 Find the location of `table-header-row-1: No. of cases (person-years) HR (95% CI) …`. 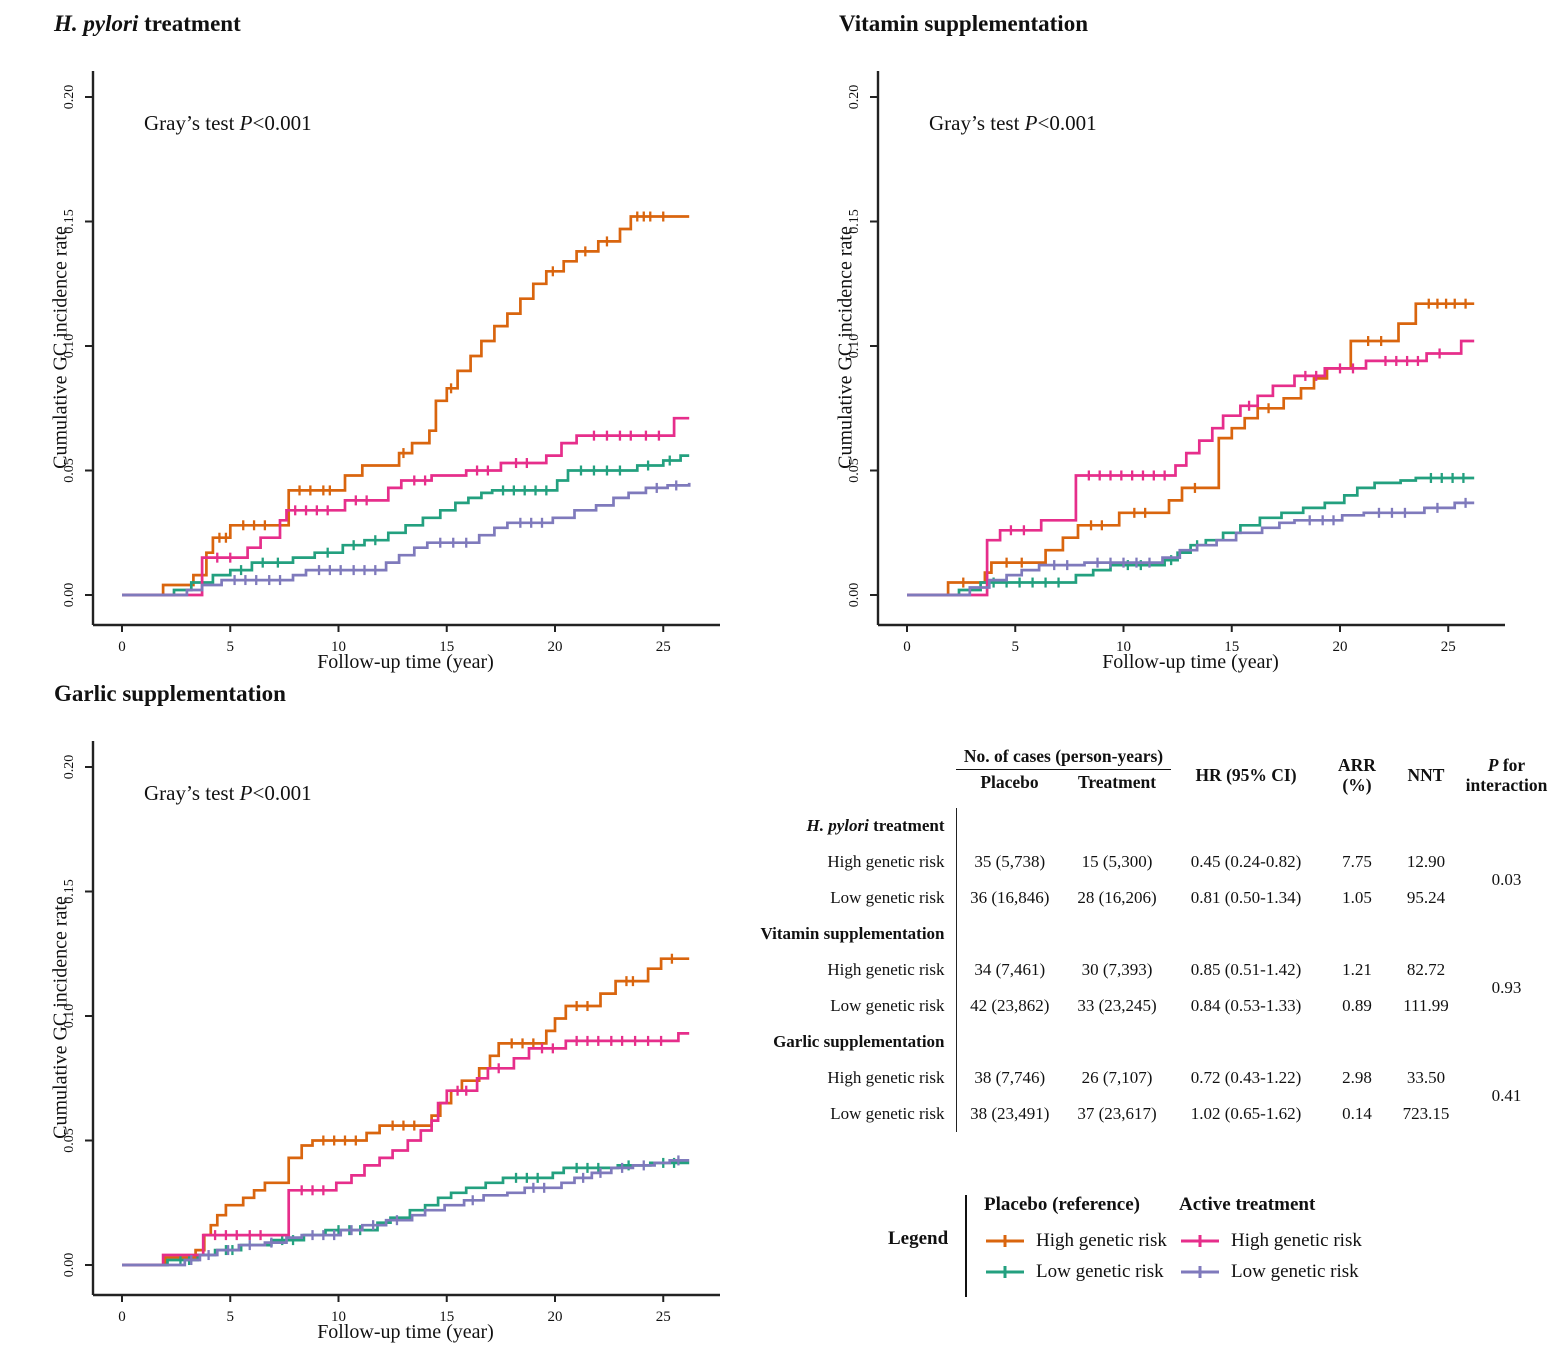

table-header-row-1: No. of cases (person-years) HR (95% CI) … is located at coordinates (1149, 768).